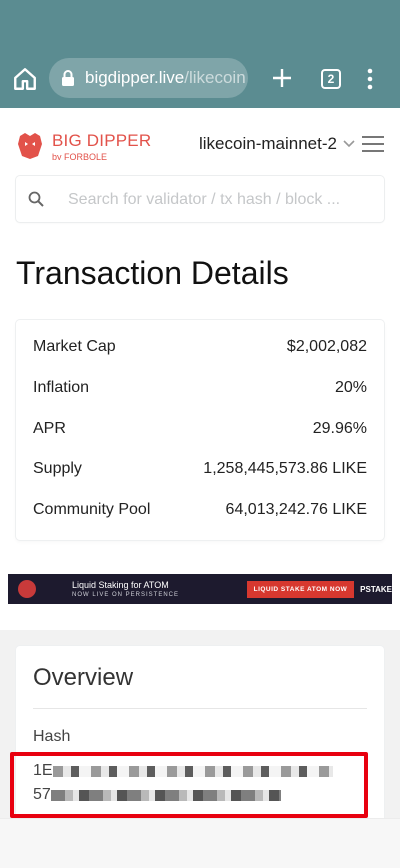 This screenshot has height=868, width=400. I want to click on brand-name: BIG DIPPER, so click(102, 140).